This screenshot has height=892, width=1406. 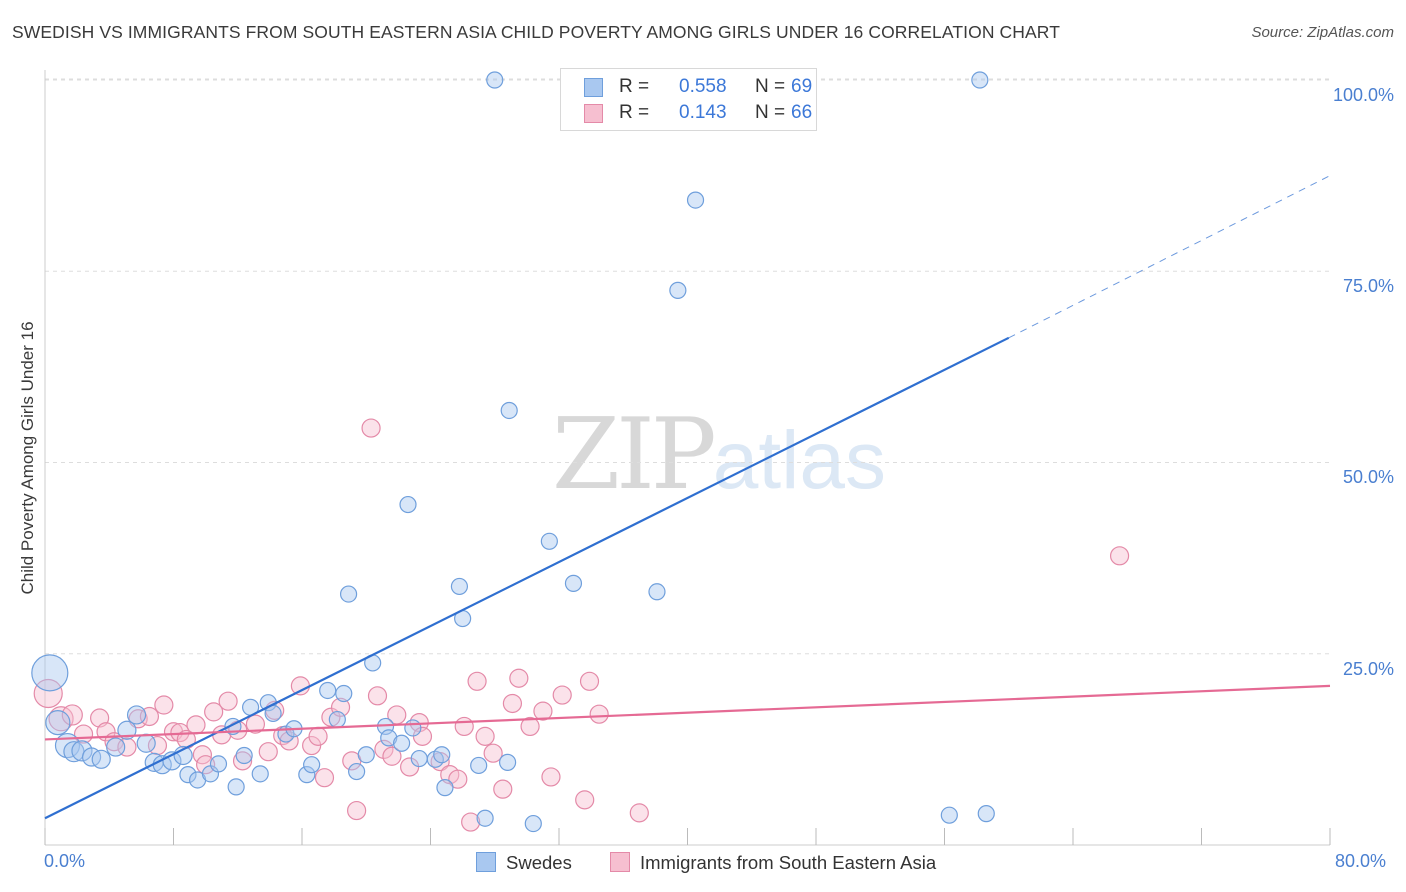 What do you see at coordinates (688, 99) in the screenshot?
I see `correlation-legend: R = 0.558 N = 69 R = 0.143 N = 66` at bounding box center [688, 99].